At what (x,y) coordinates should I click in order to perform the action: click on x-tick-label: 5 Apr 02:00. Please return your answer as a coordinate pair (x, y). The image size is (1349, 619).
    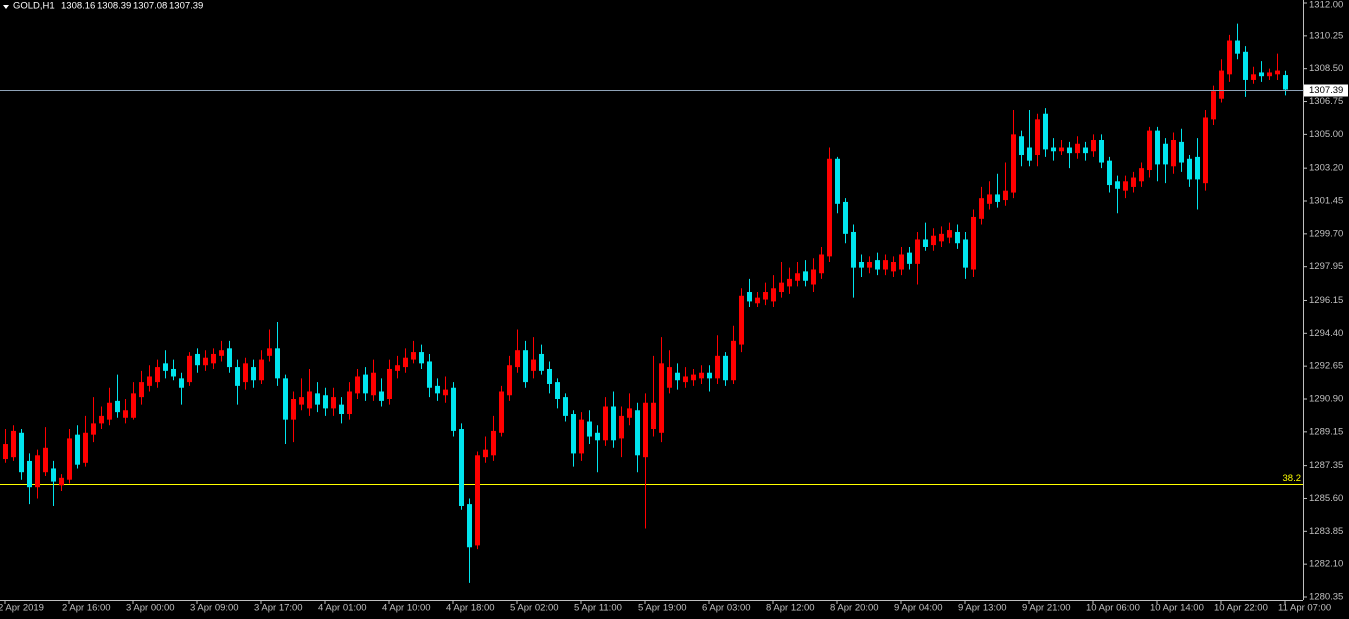
    Looking at the image, I should click on (534, 608).